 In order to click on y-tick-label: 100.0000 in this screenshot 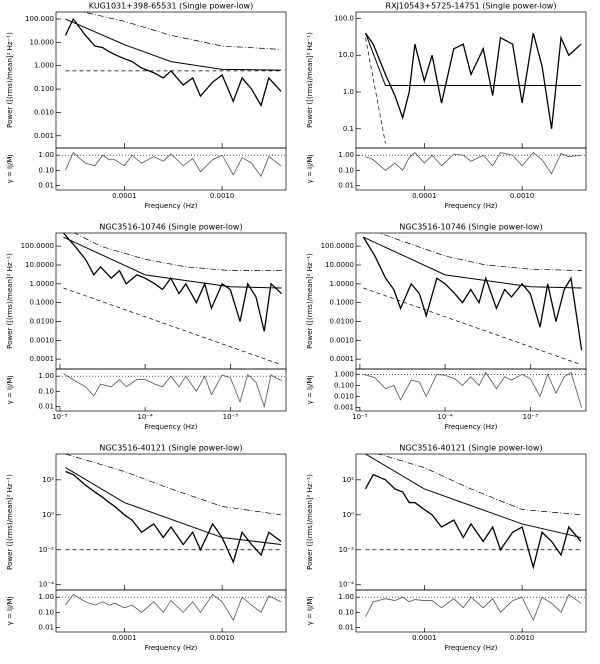, I will do `click(337, 246)`.